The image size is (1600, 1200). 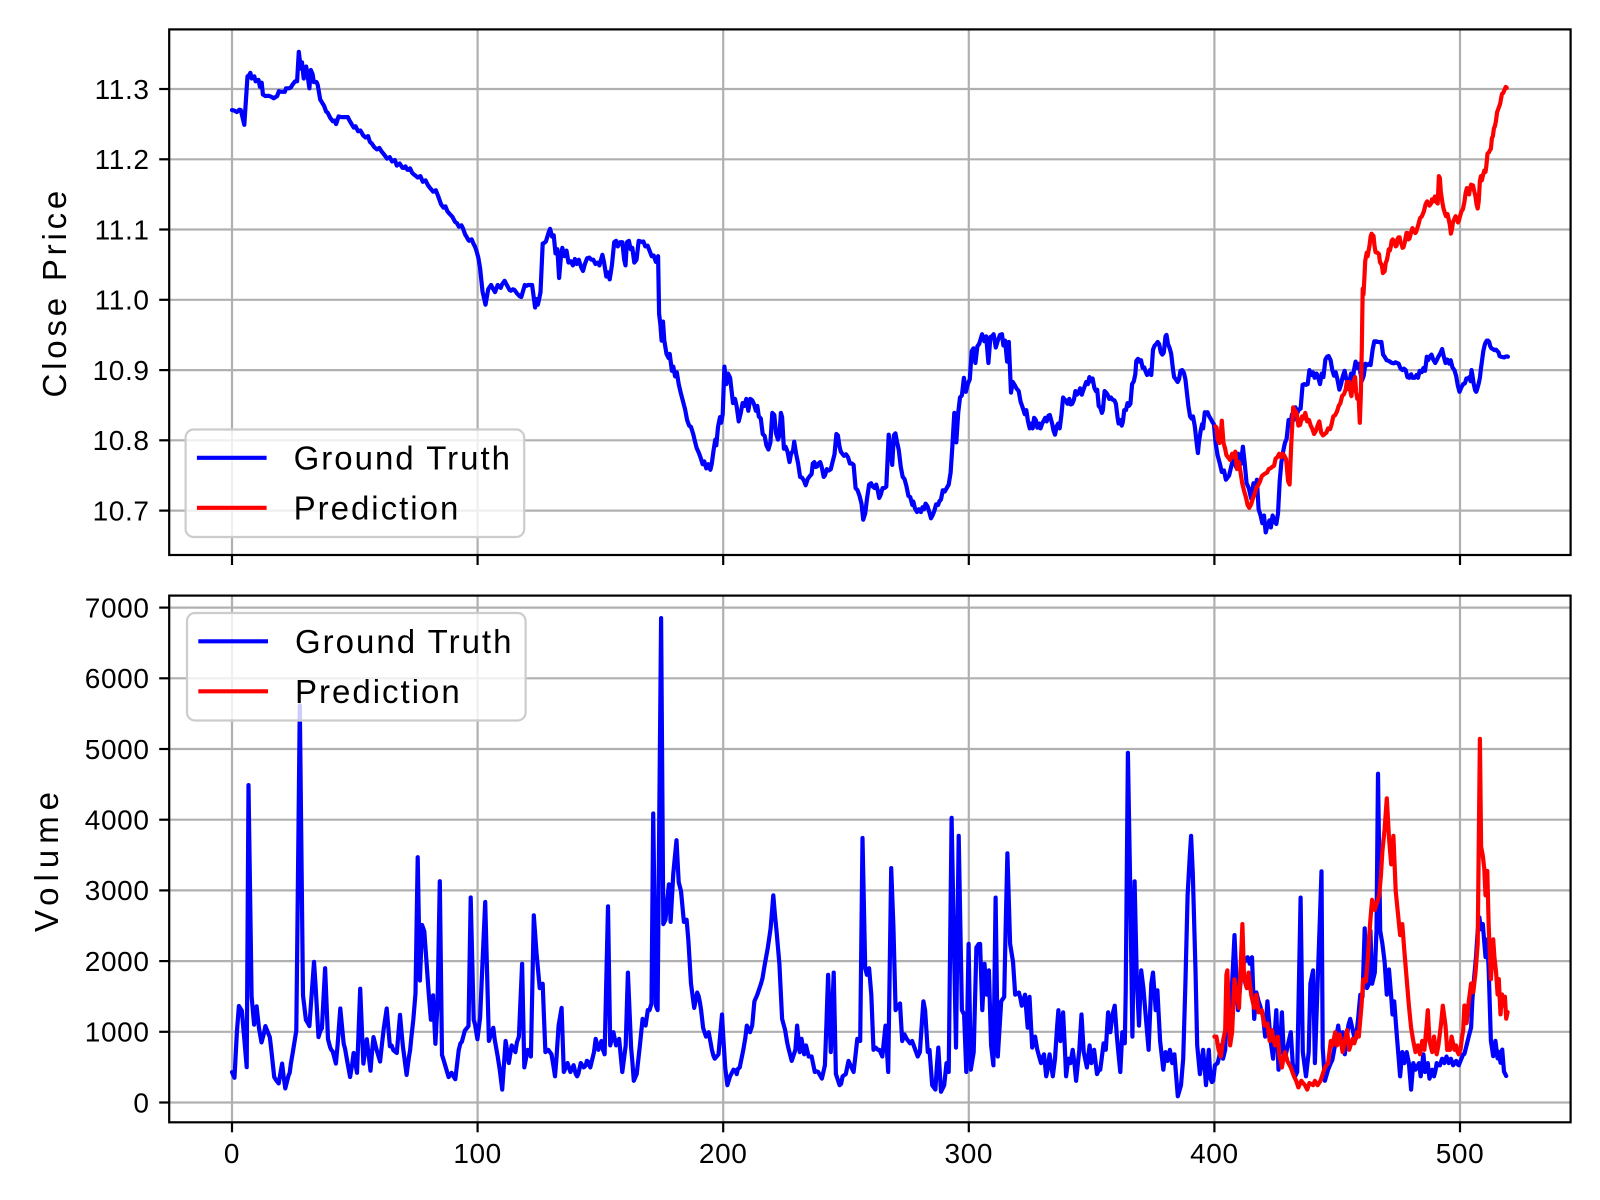 What do you see at coordinates (117, 749) in the screenshot?
I see `svg-text: 5000` at bounding box center [117, 749].